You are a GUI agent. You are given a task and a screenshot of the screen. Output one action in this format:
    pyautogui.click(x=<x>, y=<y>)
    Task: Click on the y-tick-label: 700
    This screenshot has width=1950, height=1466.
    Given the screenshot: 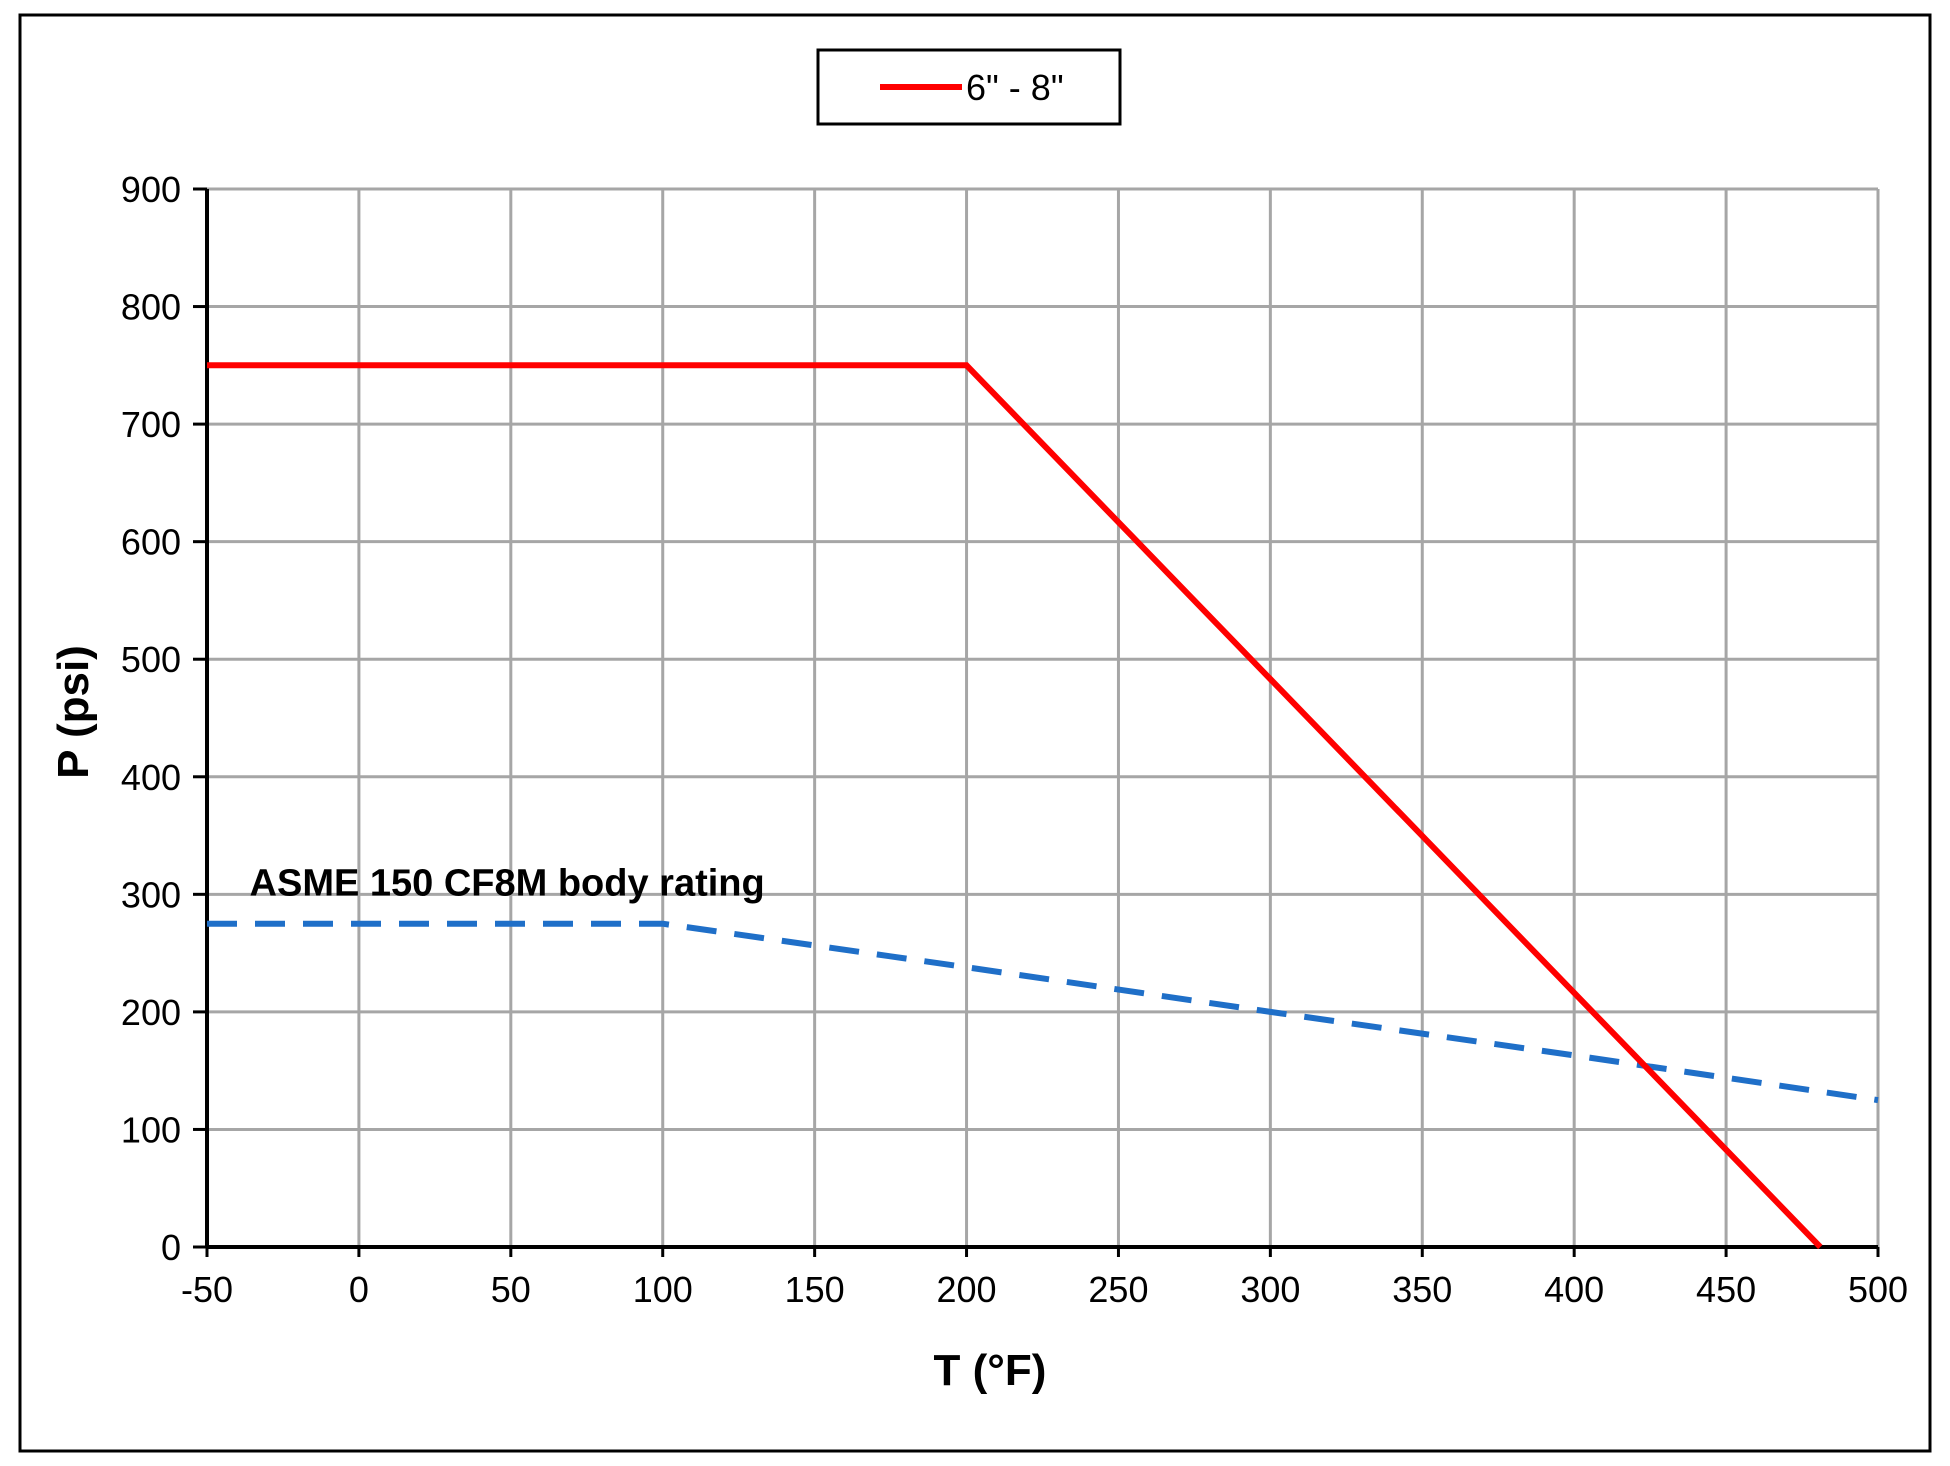 What is the action you would take?
    pyautogui.click(x=151, y=424)
    